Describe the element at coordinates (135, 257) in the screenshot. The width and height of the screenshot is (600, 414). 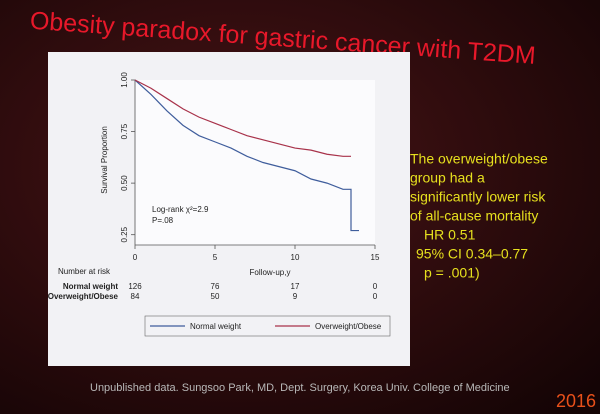
I see `x-tick-label: 0` at that location.